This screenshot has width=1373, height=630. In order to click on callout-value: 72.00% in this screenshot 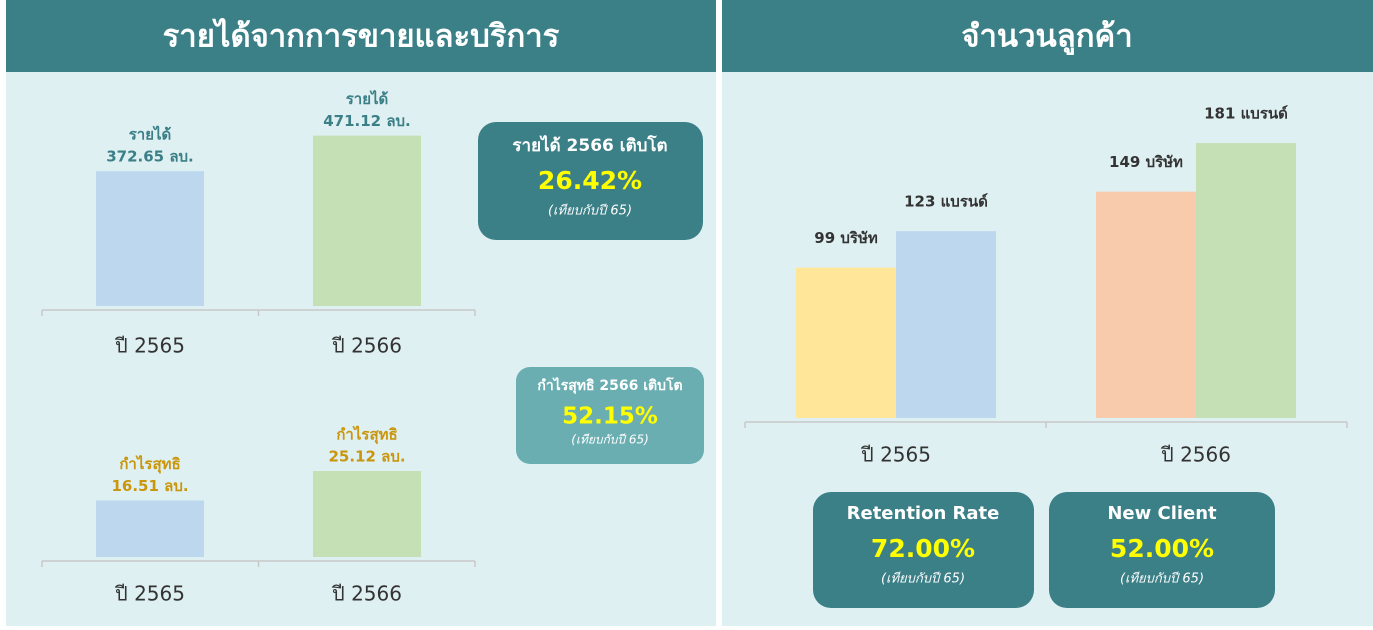, I will do `click(923, 548)`.